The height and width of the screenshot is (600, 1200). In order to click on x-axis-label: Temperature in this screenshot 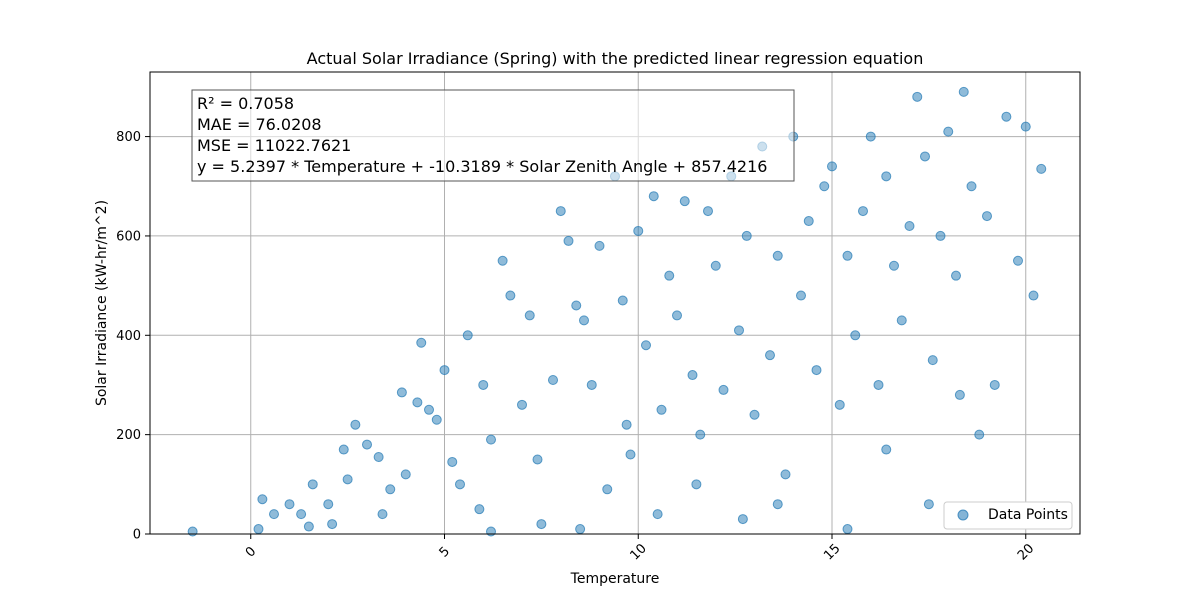, I will do `click(615, 579)`.